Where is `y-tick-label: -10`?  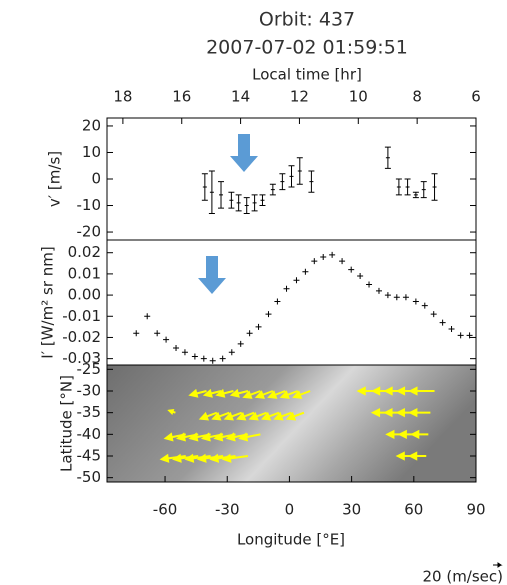 y-tick-label: -10 is located at coordinates (89, 205).